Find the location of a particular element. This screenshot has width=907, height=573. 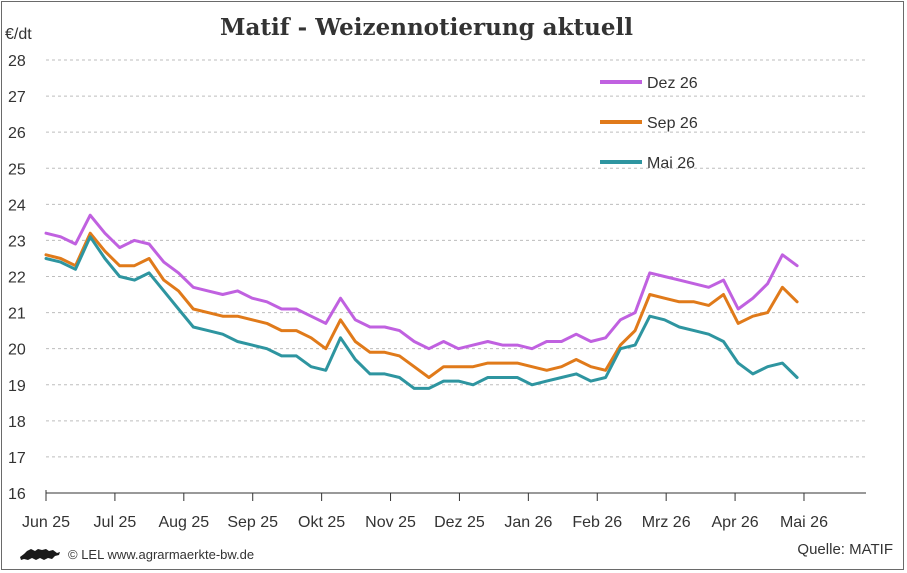

x-tick-label: Mai 26 is located at coordinates (804, 522).